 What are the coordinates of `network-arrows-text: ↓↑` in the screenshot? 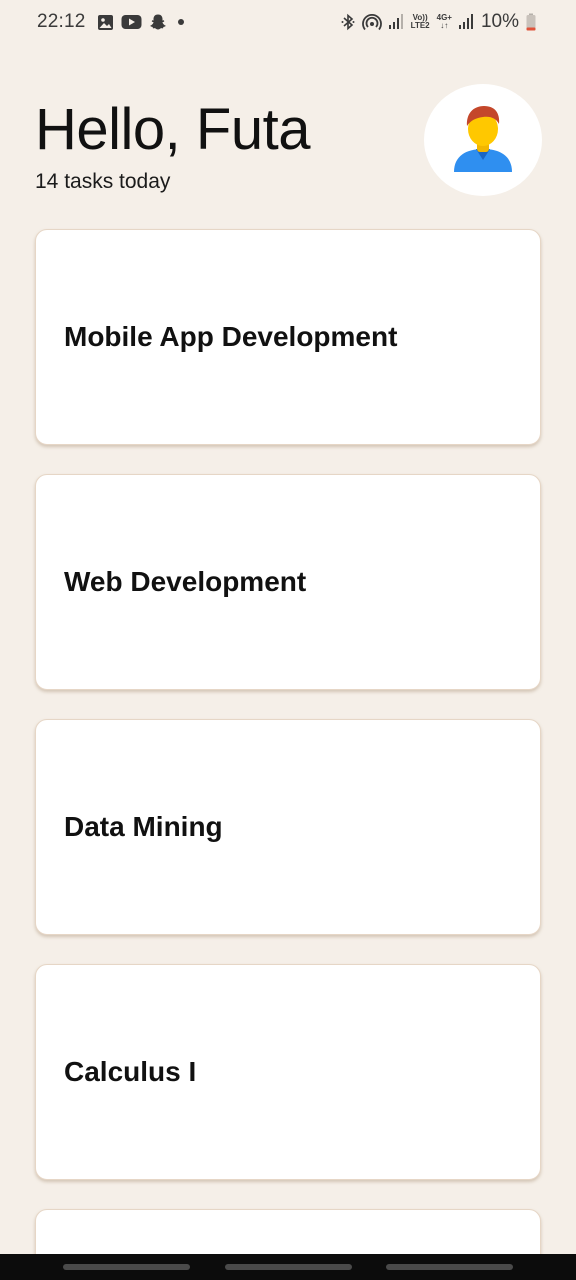 It's located at (444, 26).